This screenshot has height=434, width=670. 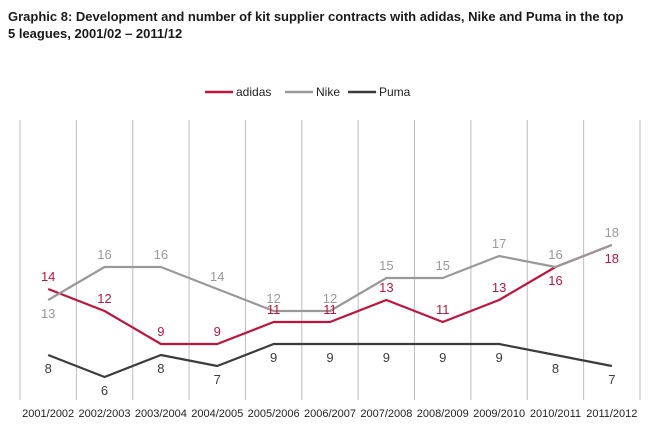 What do you see at coordinates (48, 313) in the screenshot?
I see `data-label-nike: 13` at bounding box center [48, 313].